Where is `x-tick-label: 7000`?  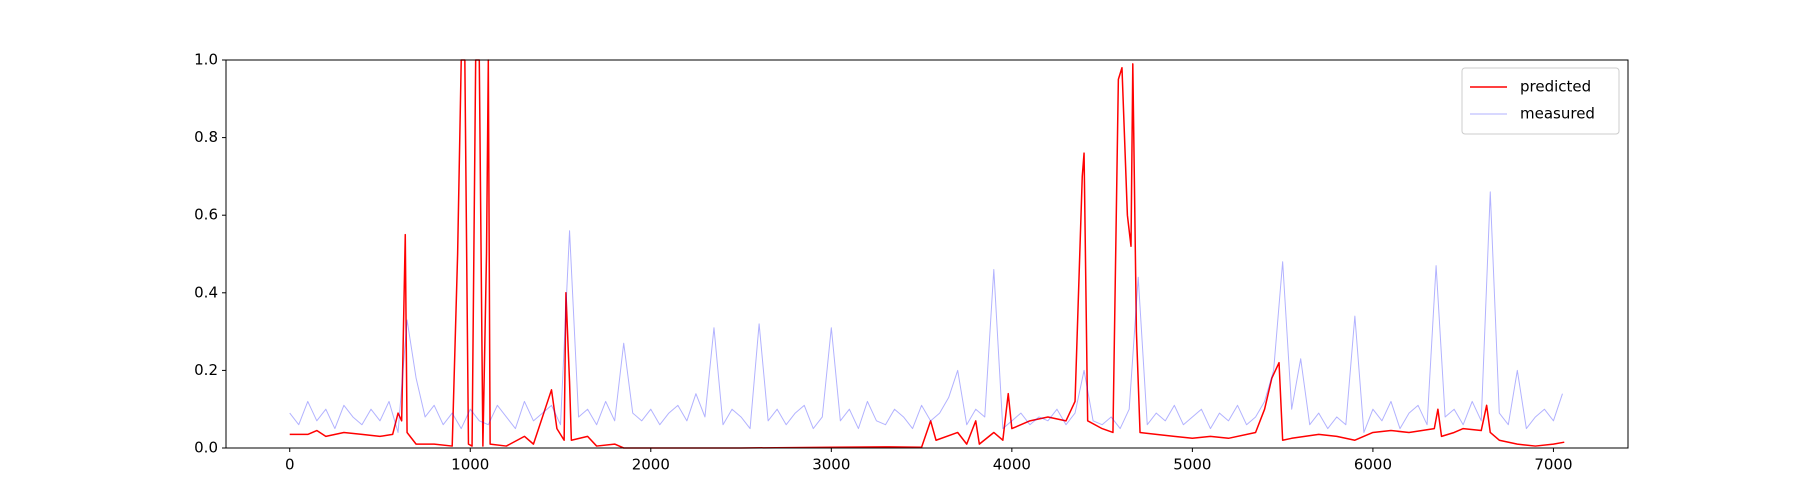 x-tick-label: 7000 is located at coordinates (1553, 465).